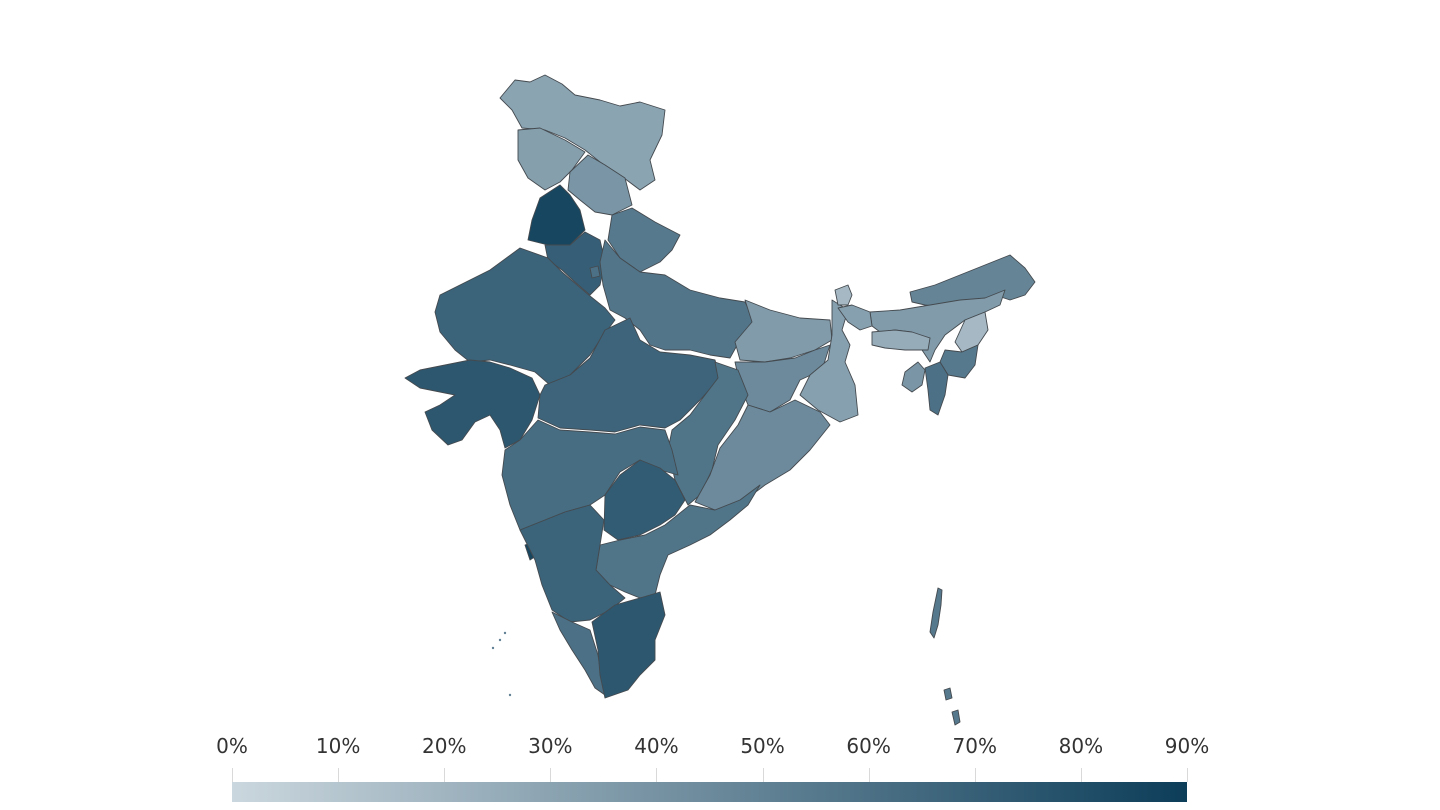  I want to click on region-tripura, so click(913, 377).